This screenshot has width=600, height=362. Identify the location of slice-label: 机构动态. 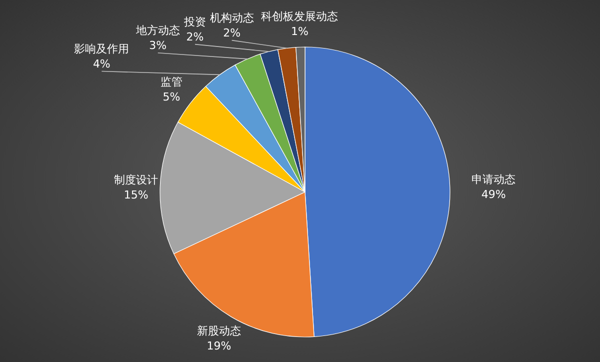
(232, 17).